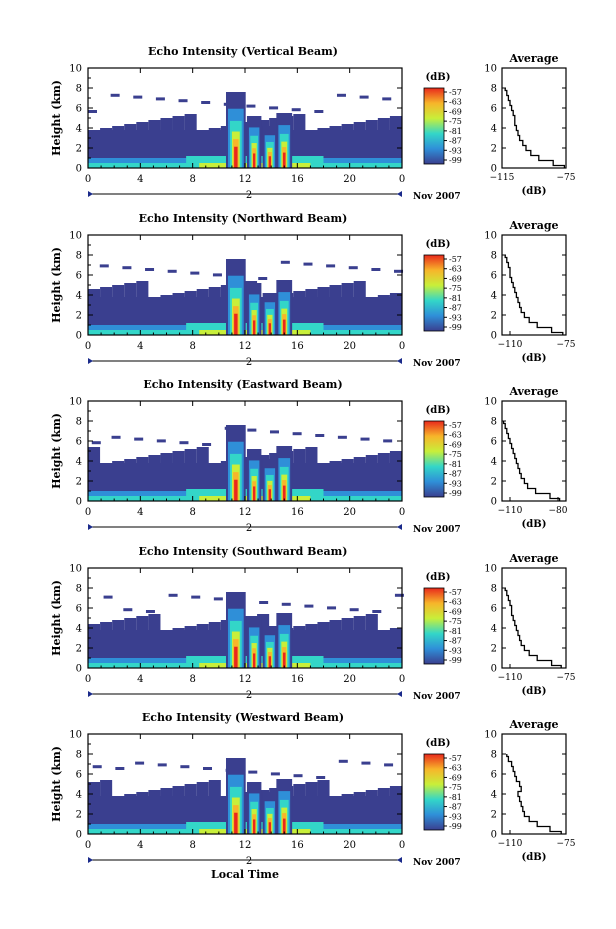 The image size is (616, 929). What do you see at coordinates (494, 589) in the screenshot?
I see `profile-y-tick-label: 8` at bounding box center [494, 589].